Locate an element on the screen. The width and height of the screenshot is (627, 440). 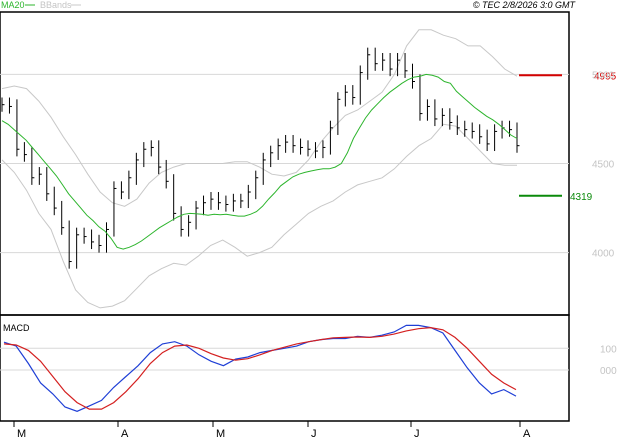
price-tick-label: 5000 is located at coordinates (603, 75).